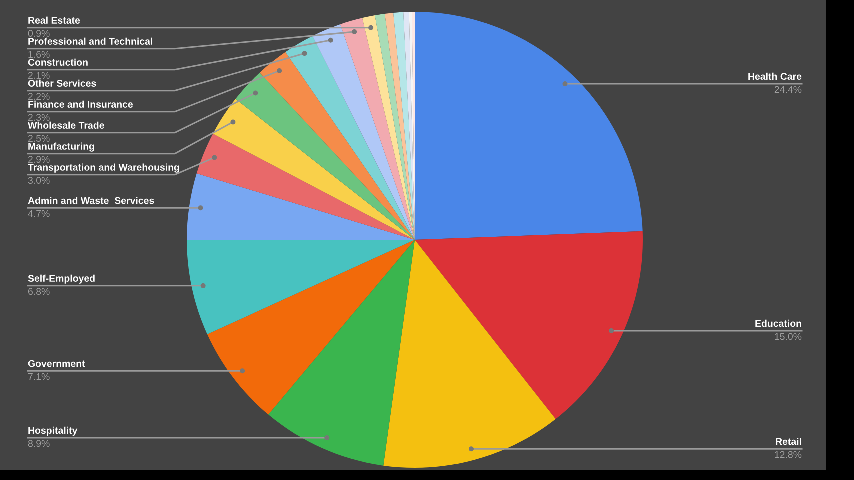 Image resolution: width=854 pixels, height=480 pixels. Describe the element at coordinates (779, 324) in the screenshot. I see `slice-label: Education` at that location.